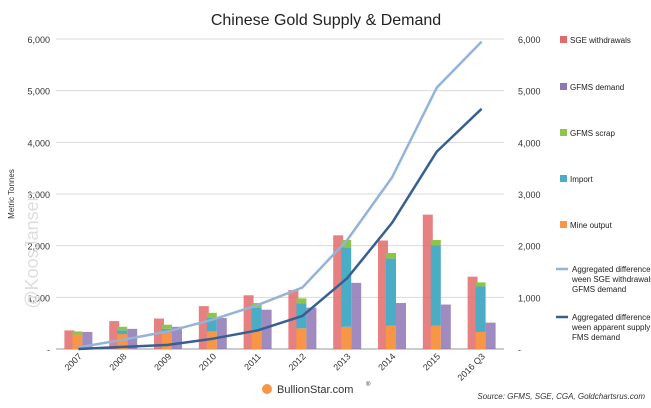 The width and height of the screenshot is (651, 408). I want to click on legend-label: SGE withdrawals, so click(600, 40).